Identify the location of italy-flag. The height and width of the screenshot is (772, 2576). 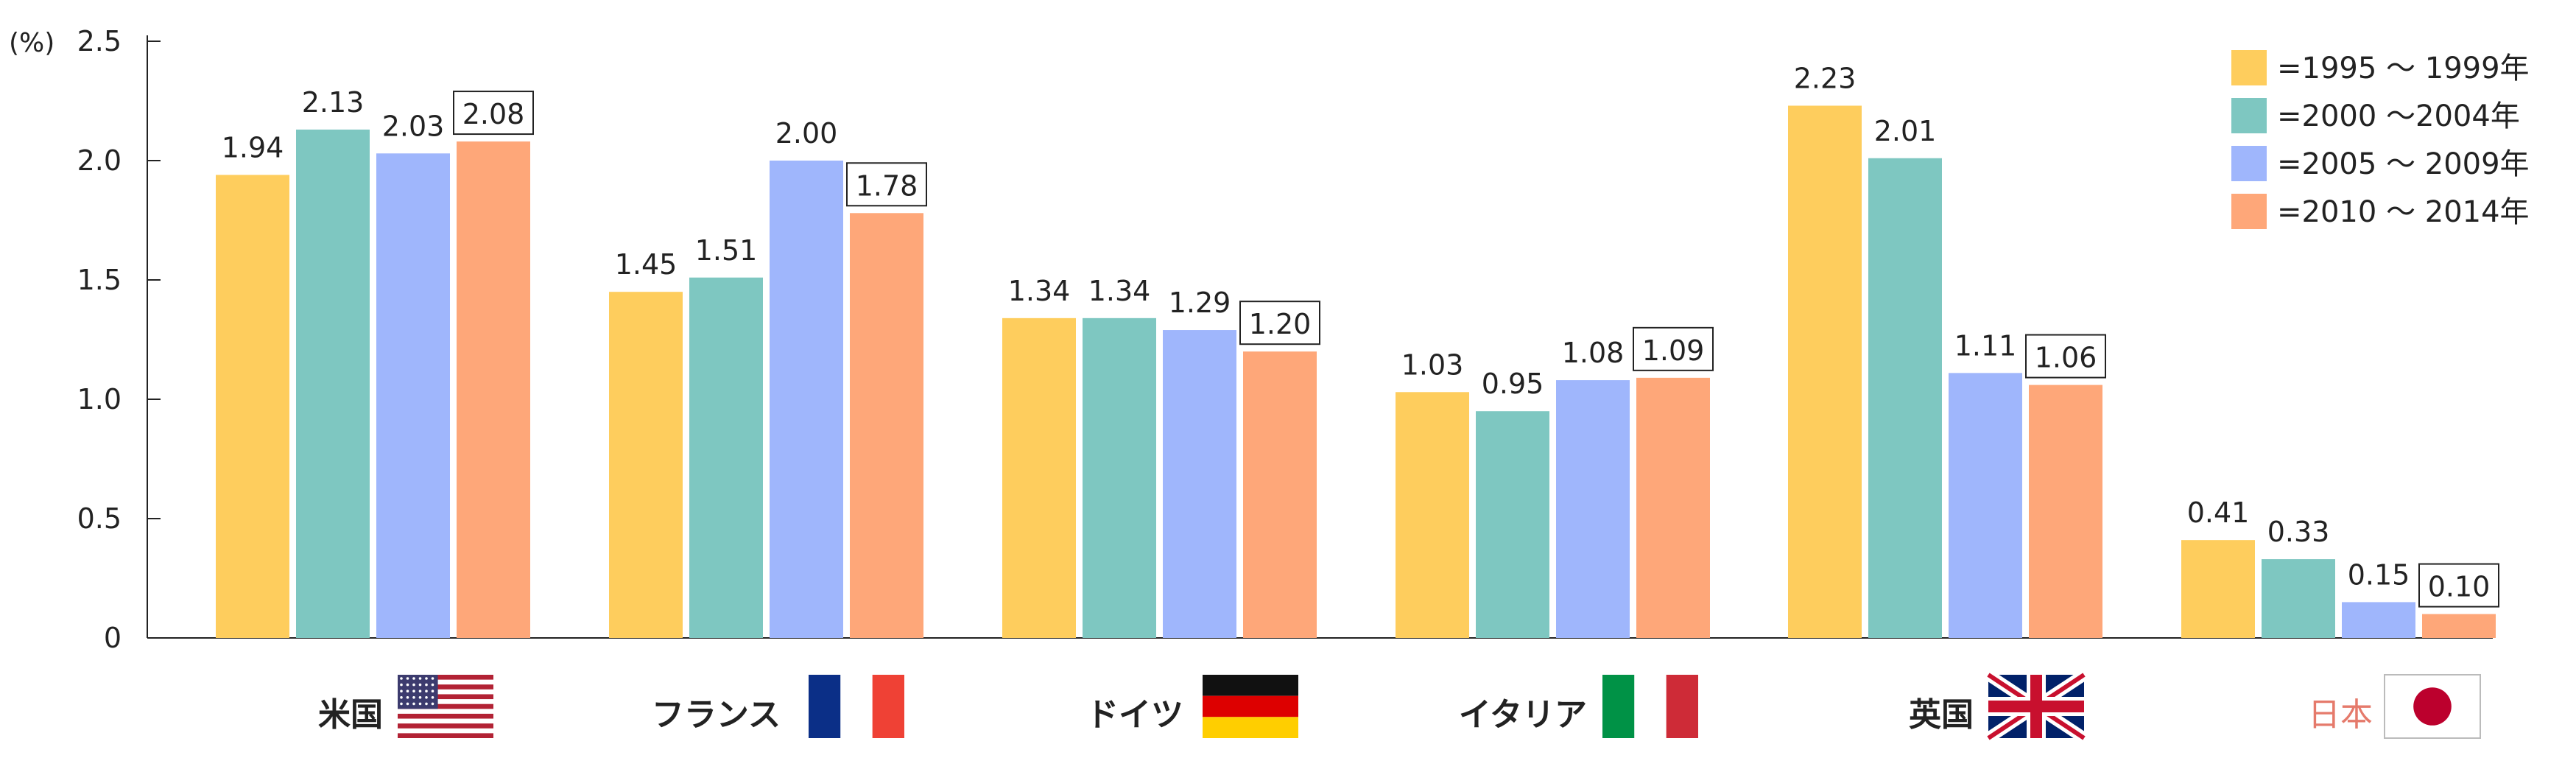
(1650, 706).